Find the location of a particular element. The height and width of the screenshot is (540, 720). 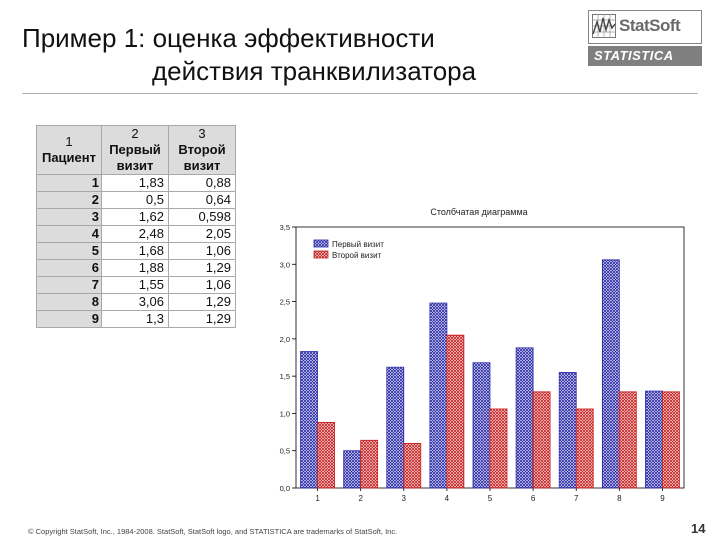

slide-title-line2: действия транквилизатора is located at coordinates (314, 71).